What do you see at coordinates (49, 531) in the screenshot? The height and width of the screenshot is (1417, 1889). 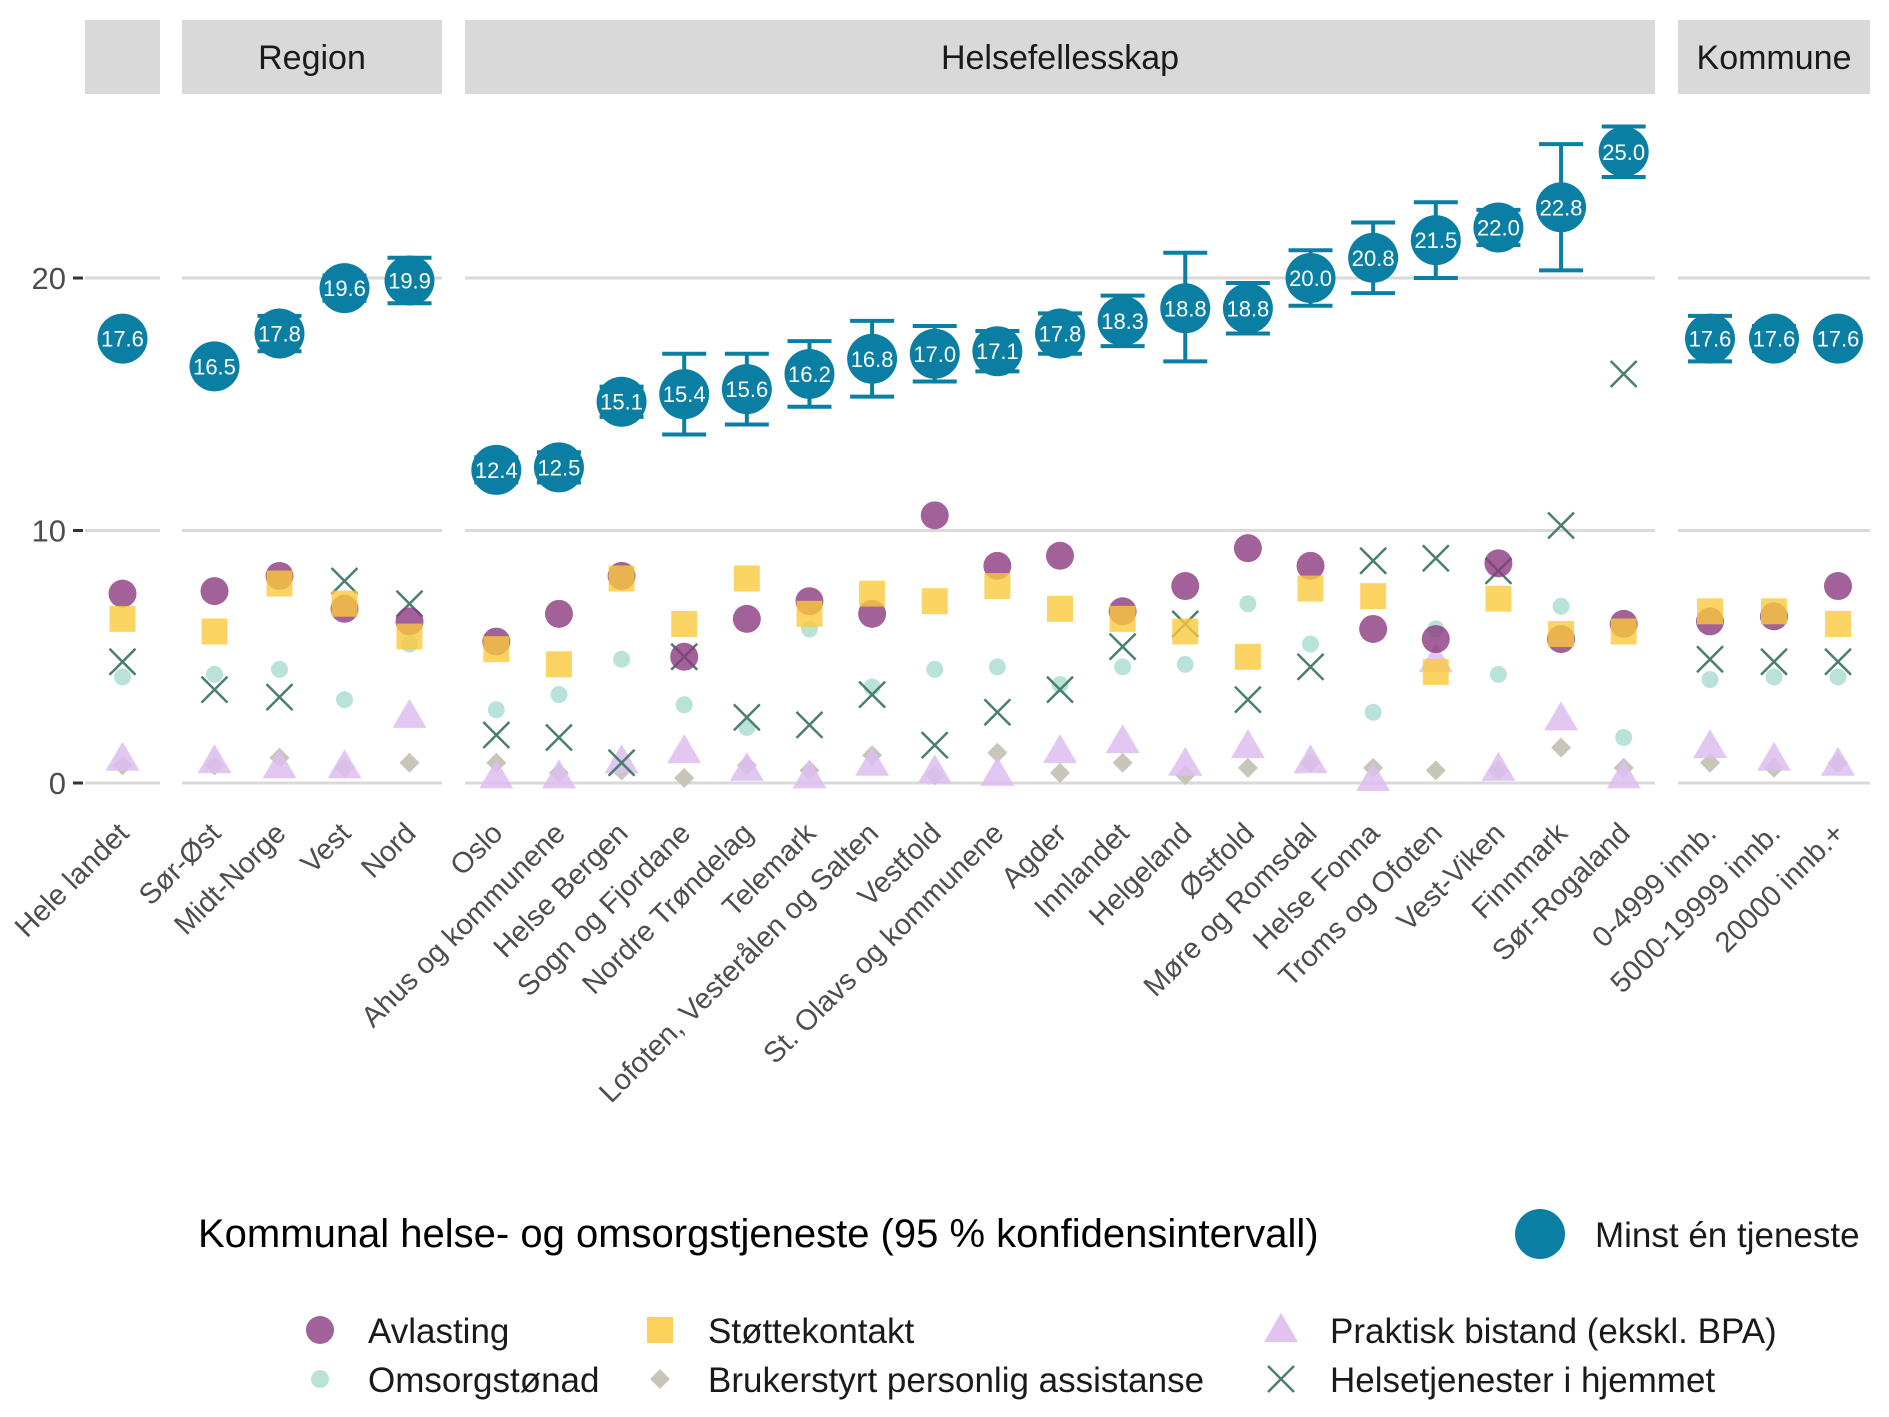 I see `y-tick-label: 10` at bounding box center [49, 531].